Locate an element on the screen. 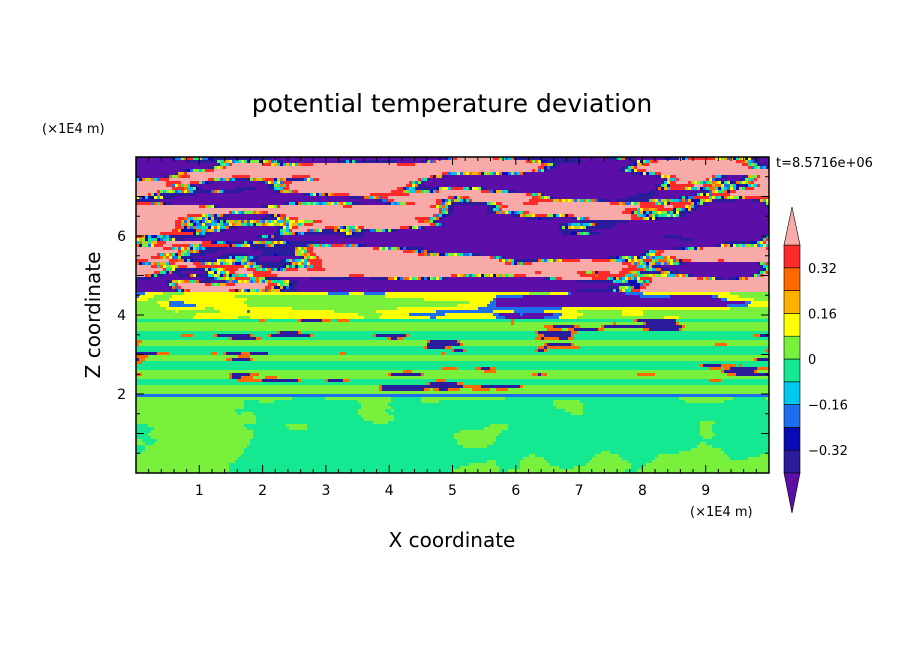 Image resolution: width=904 pixels, height=658 pixels. y-tick-label: 6 is located at coordinates (121, 237).